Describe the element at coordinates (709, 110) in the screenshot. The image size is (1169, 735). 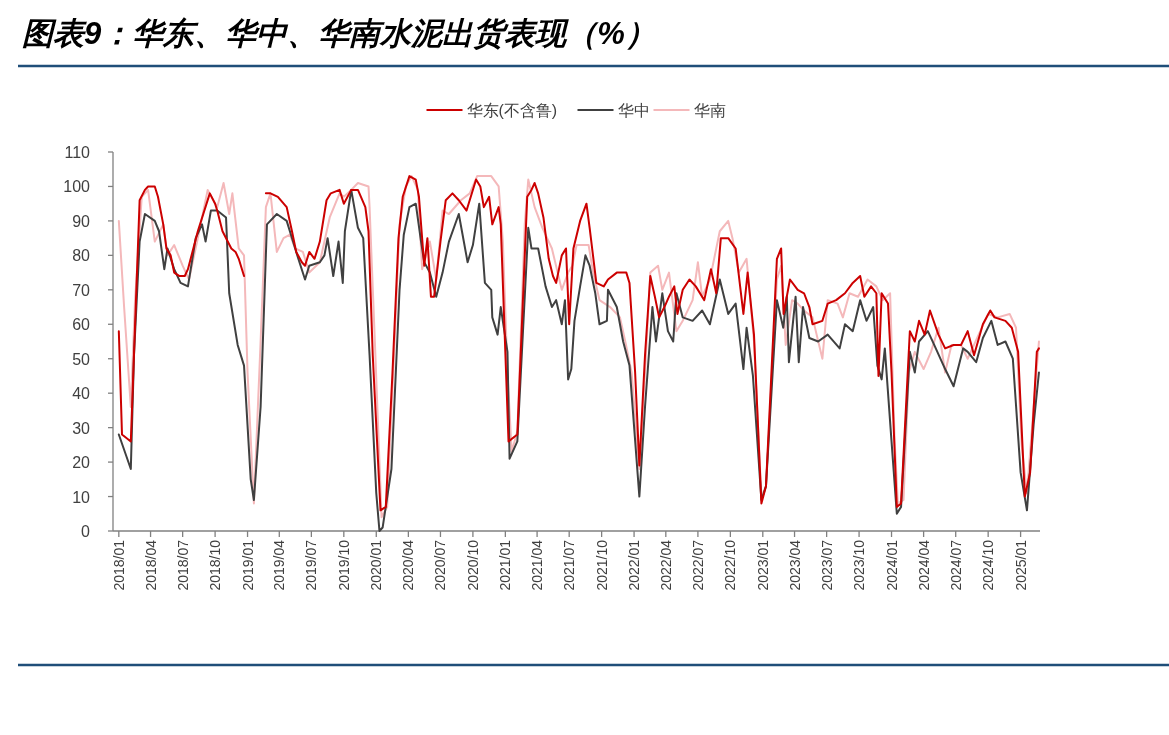
I see `legend-label: 华南` at that location.